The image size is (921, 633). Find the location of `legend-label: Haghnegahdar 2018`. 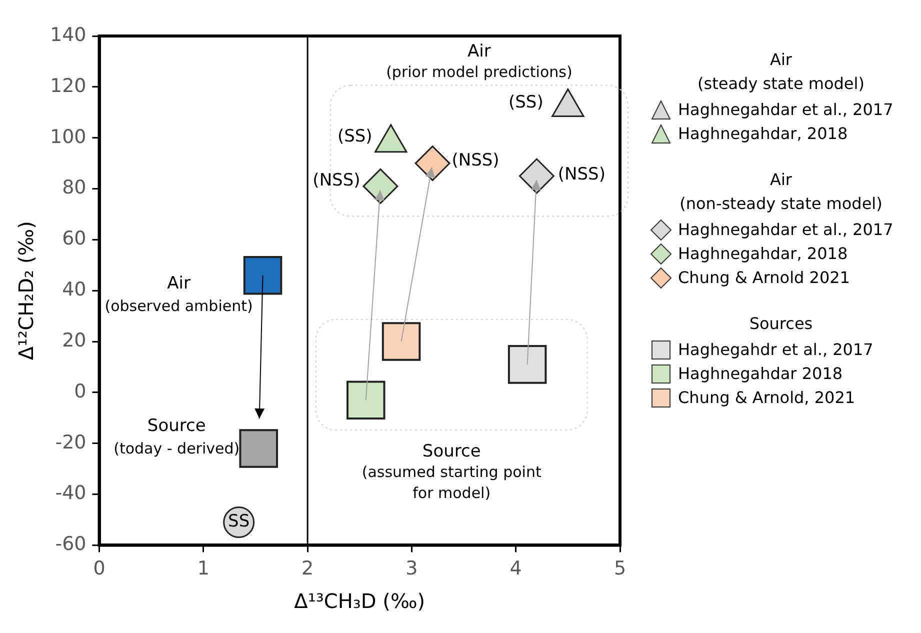

legend-label: Haghnegahdar 2018 is located at coordinates (760, 374).